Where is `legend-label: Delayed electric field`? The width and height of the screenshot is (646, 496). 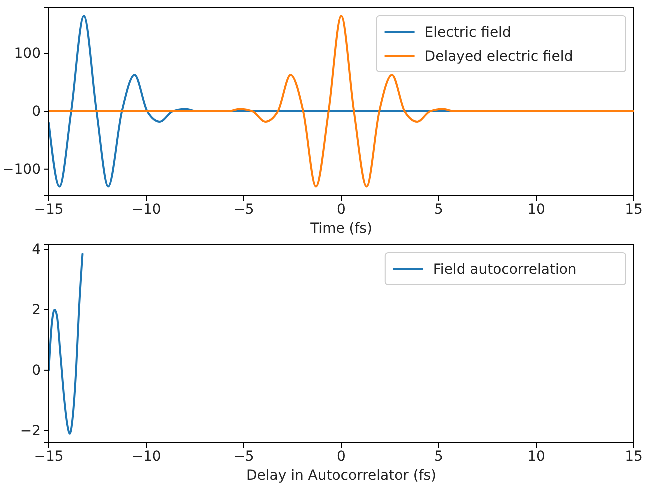 legend-label: Delayed electric field is located at coordinates (499, 57).